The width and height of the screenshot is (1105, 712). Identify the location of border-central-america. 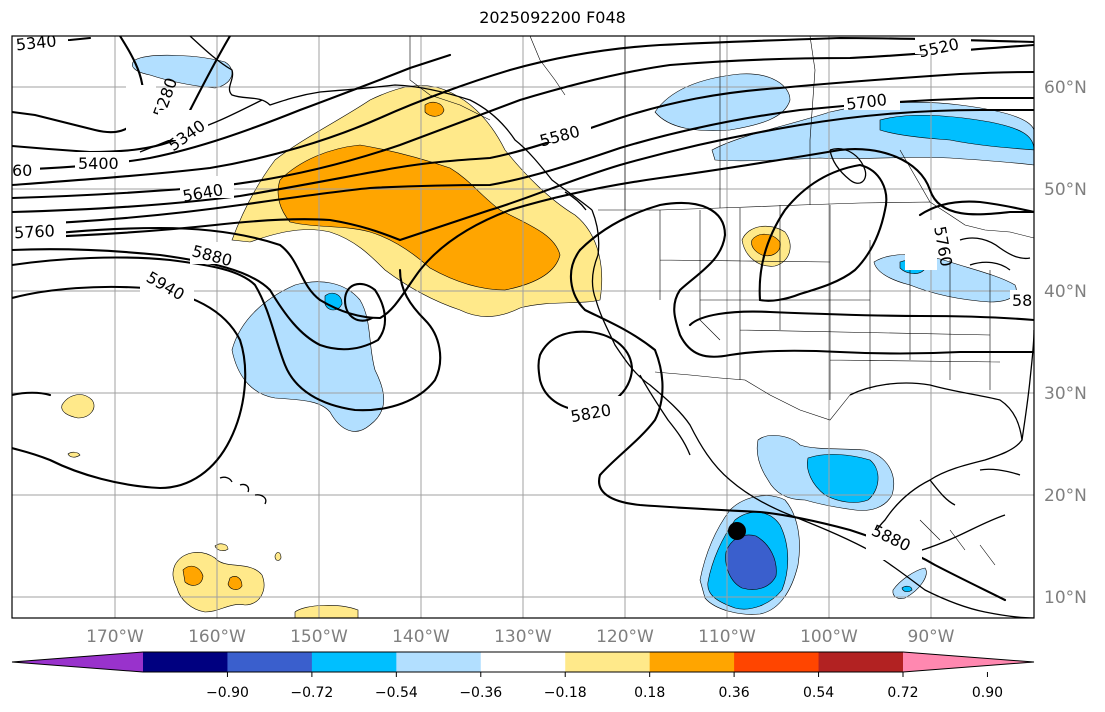
(957, 542).